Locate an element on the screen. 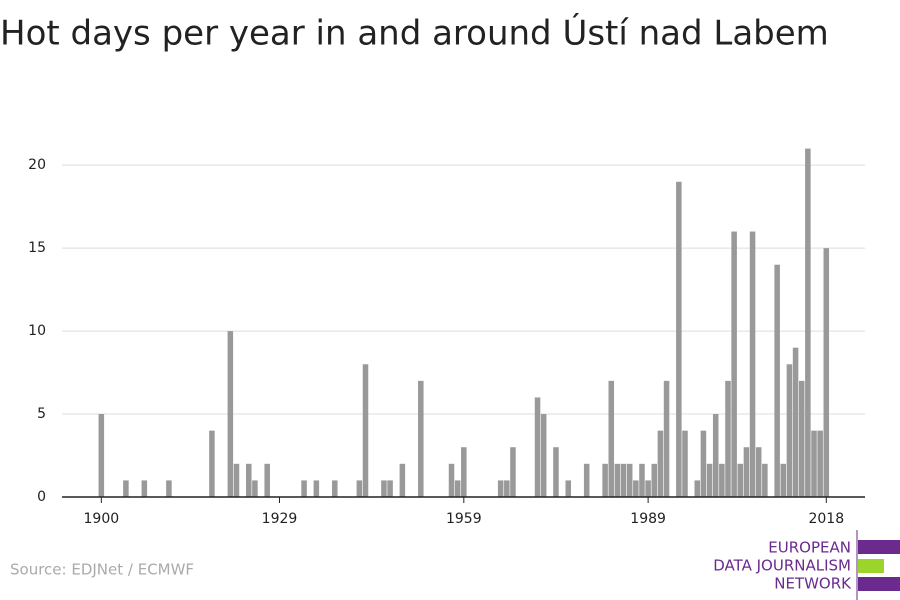 This screenshot has height=600, width=900. logo-text: EUROPEAN is located at coordinates (809, 548).